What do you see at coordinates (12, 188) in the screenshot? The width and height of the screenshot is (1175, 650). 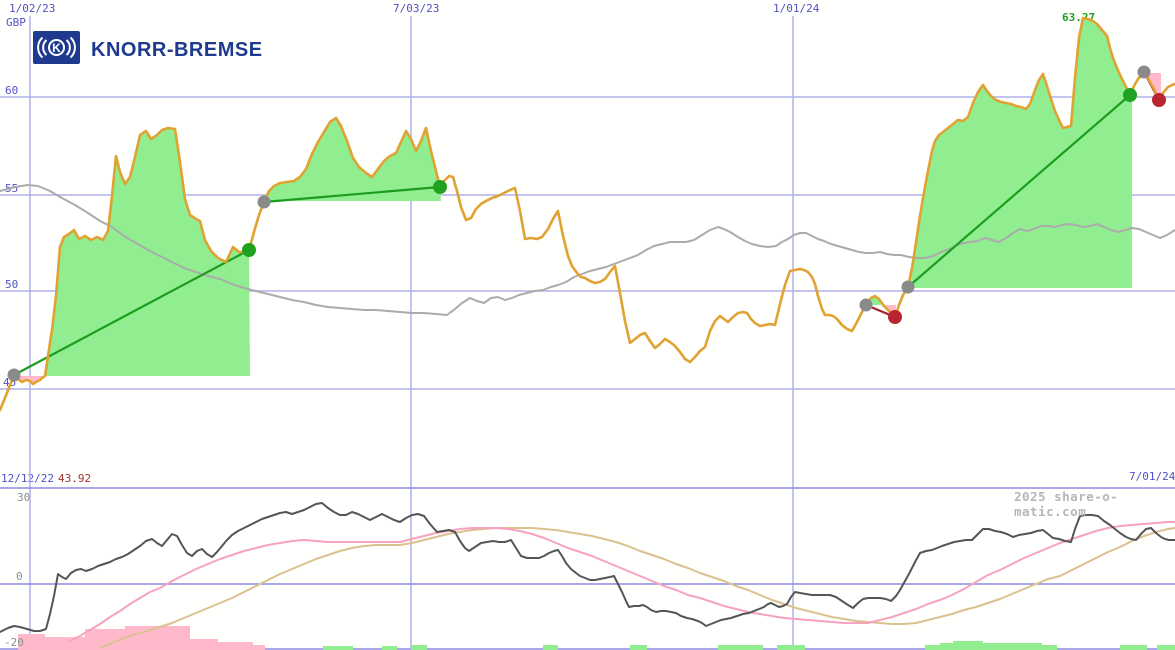 I see `price-tick-55: 55` at bounding box center [12, 188].